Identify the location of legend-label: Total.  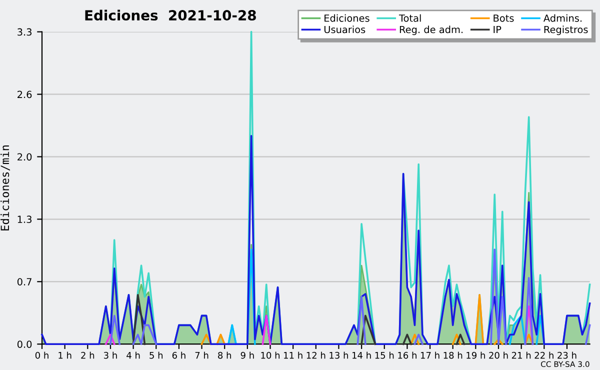
(409, 18).